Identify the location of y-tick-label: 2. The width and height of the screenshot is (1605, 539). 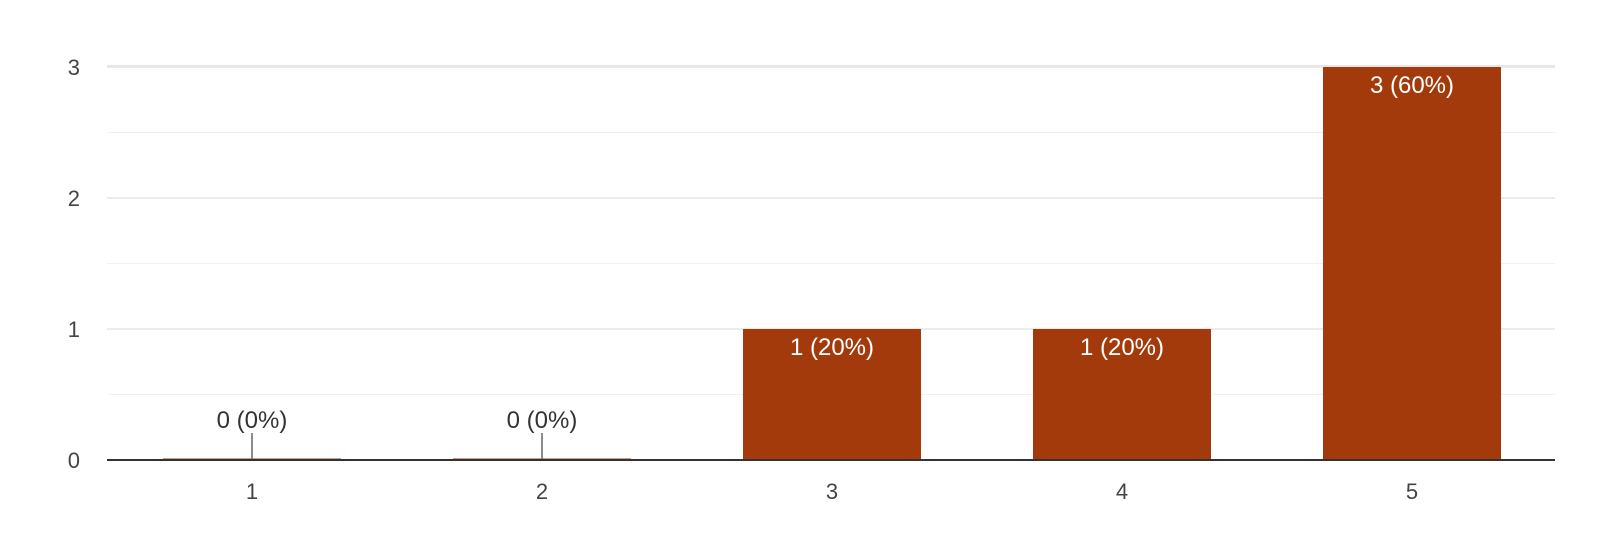
(74, 198).